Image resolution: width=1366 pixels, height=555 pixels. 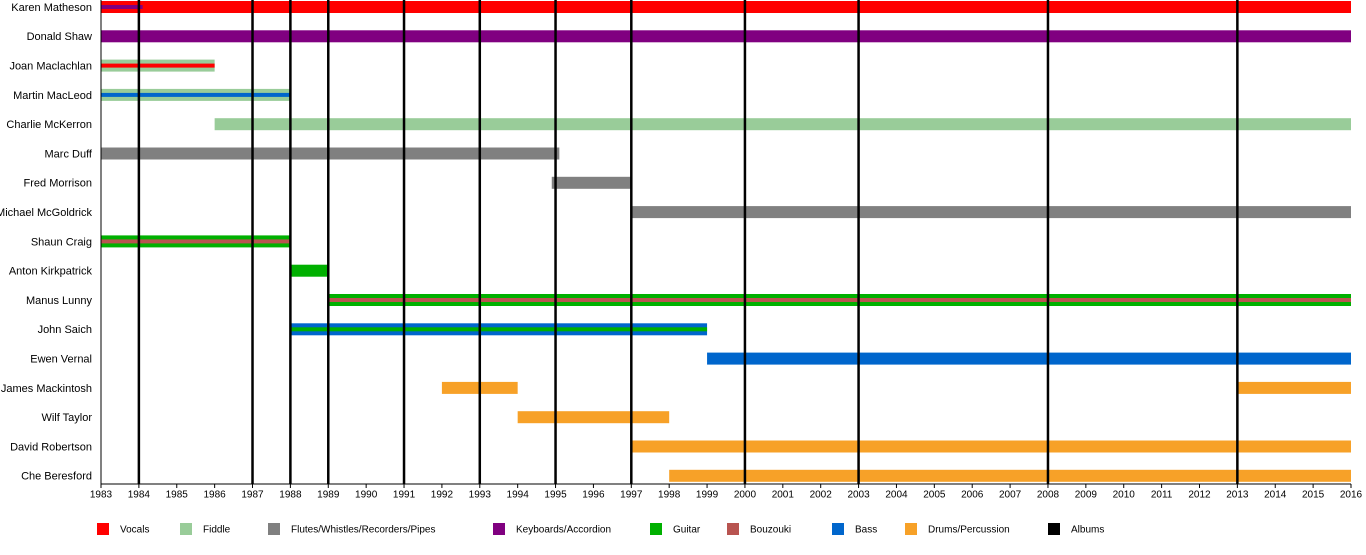 What do you see at coordinates (896, 495) in the screenshot?
I see `x-tick-label: 2004` at bounding box center [896, 495].